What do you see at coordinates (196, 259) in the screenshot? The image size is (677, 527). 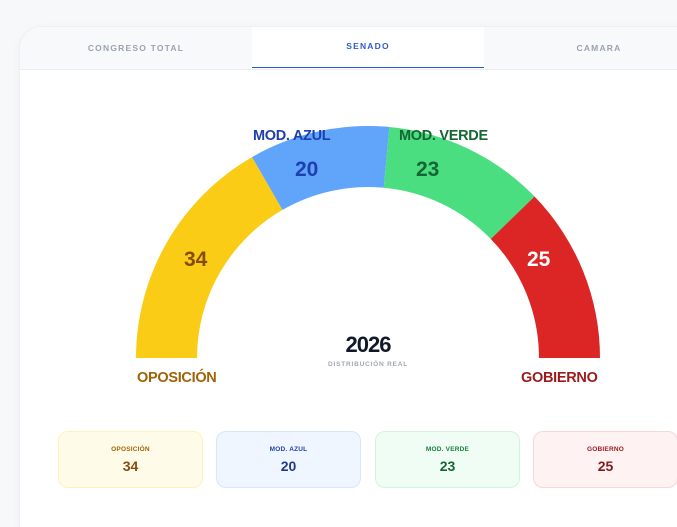 I see `seats-oposicion: 34` at bounding box center [196, 259].